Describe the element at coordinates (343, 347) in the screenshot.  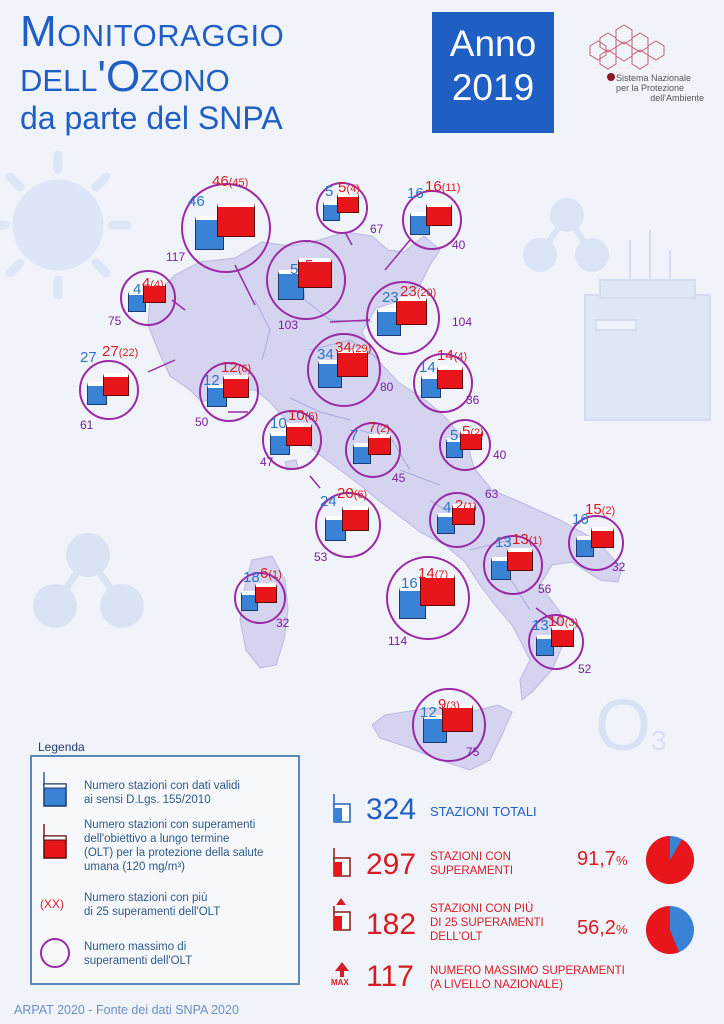
I see `region-exceed-value: 34` at that location.